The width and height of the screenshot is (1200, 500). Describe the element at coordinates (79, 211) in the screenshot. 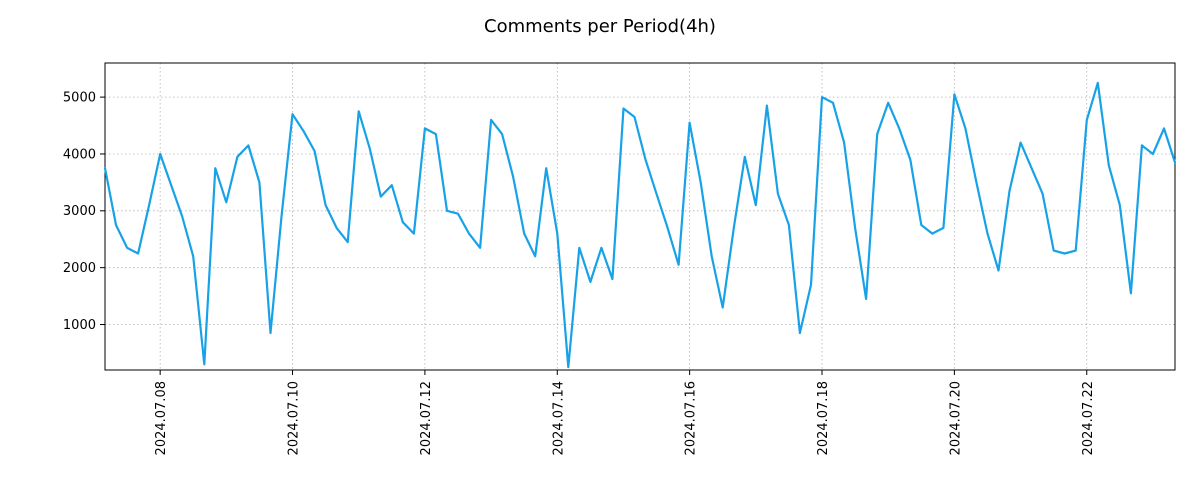

I see `y-tick-label: 3000` at that location.